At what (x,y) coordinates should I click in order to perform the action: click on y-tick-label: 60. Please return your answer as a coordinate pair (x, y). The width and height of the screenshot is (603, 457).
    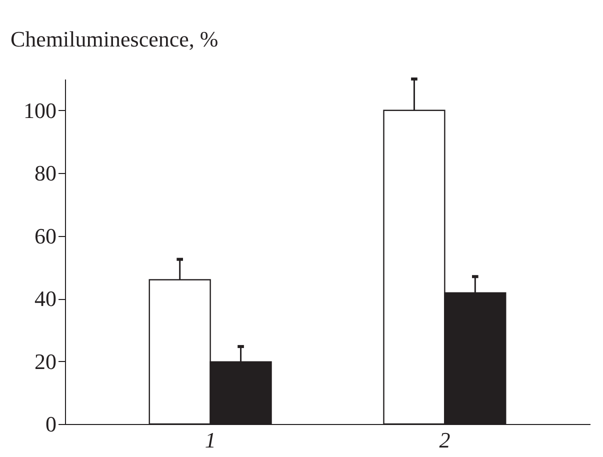
    Looking at the image, I should click on (45, 235).